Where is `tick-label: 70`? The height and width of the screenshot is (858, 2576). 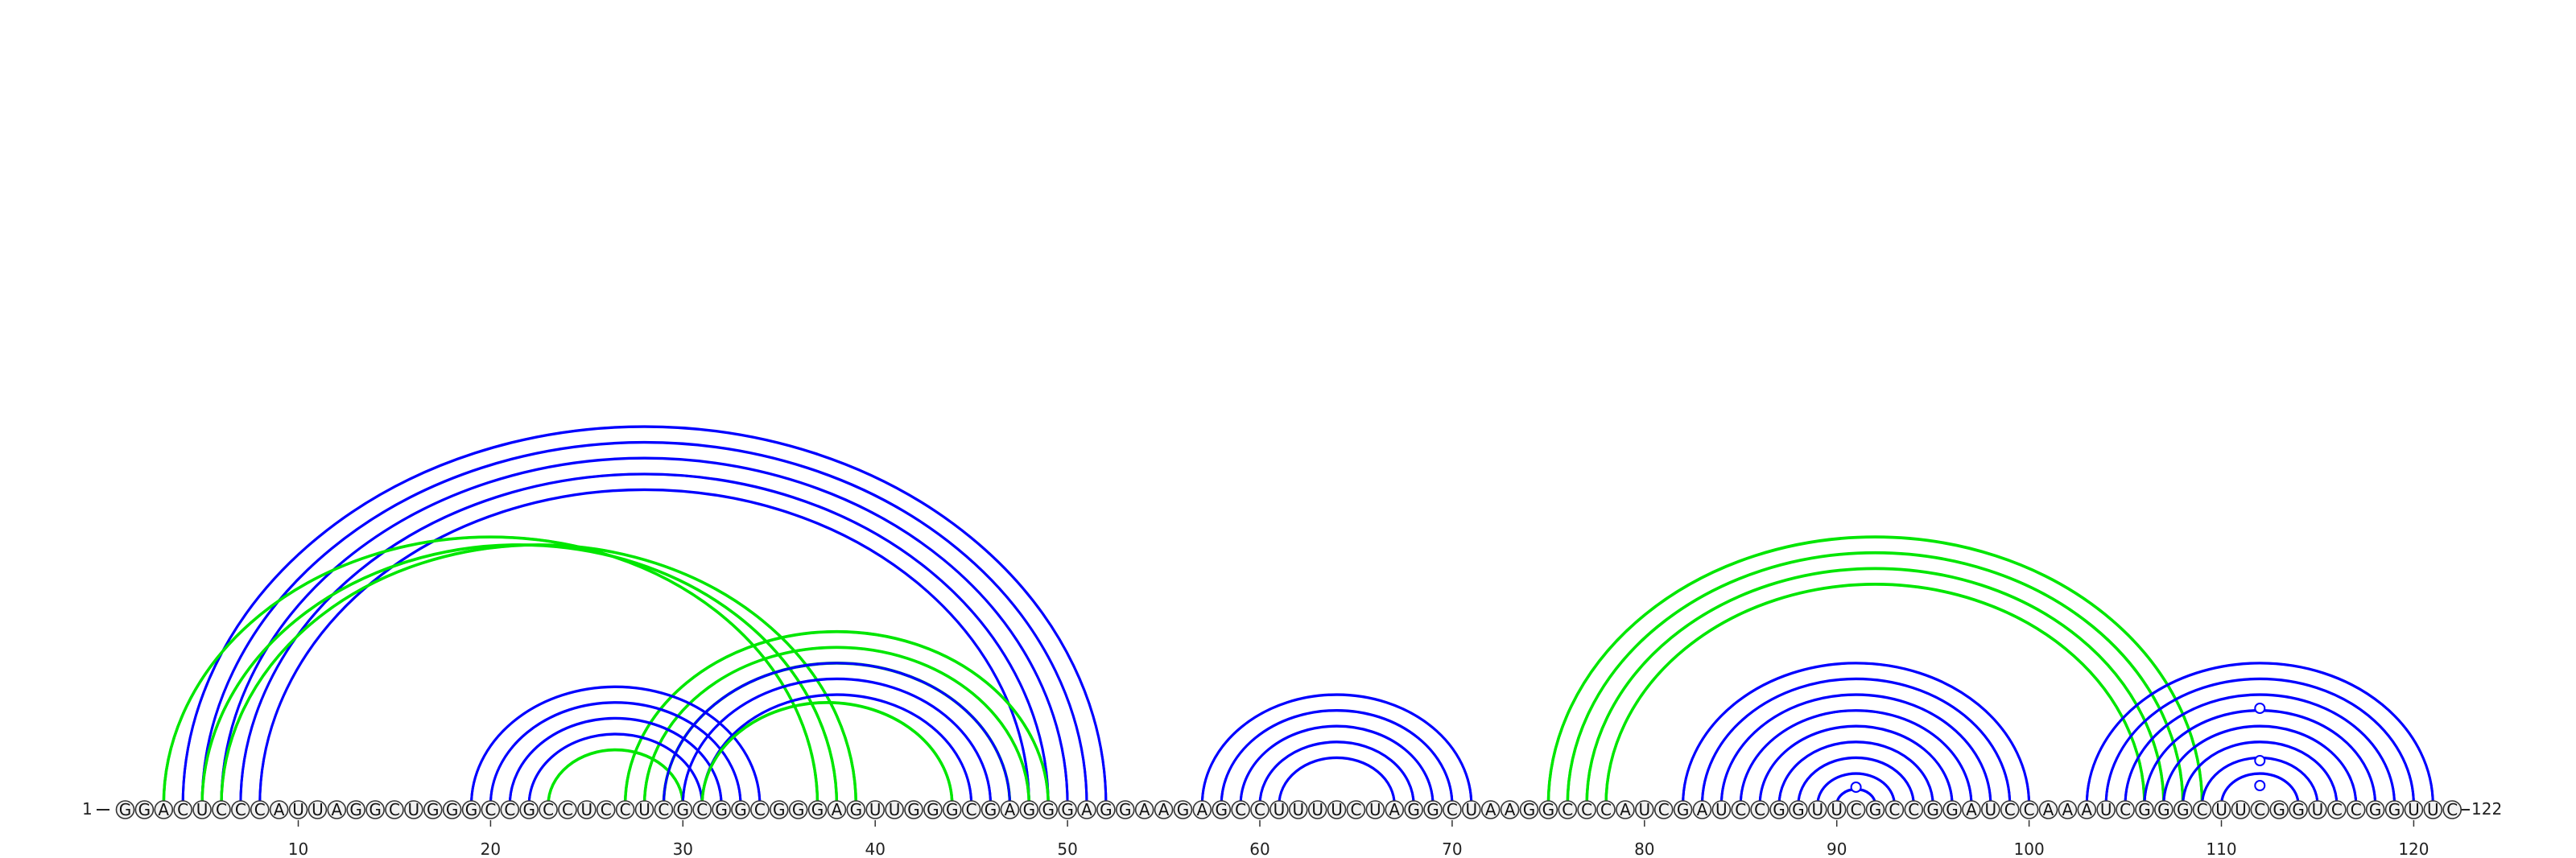 tick-label: 70 is located at coordinates (1452, 849).